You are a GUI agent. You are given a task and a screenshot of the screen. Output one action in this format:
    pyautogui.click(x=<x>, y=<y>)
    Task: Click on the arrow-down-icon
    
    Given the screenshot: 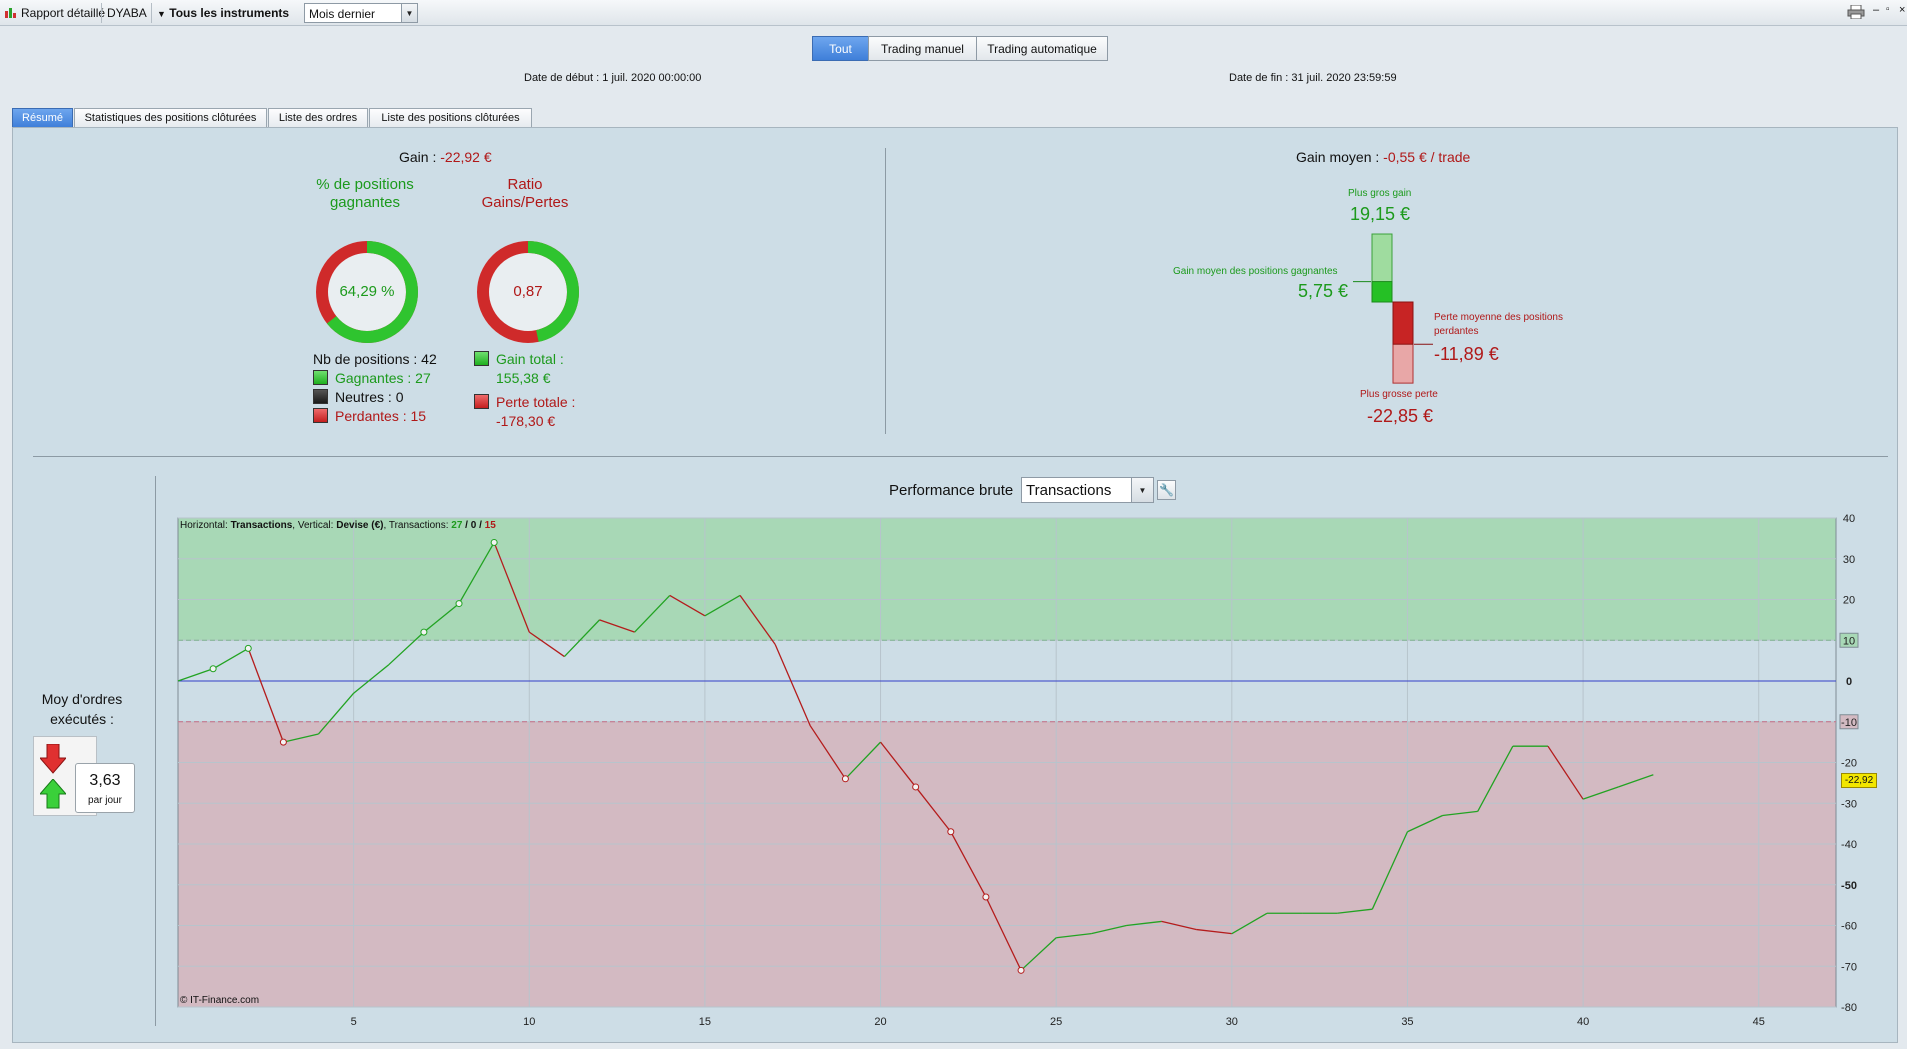 What is the action you would take?
    pyautogui.click(x=53, y=759)
    